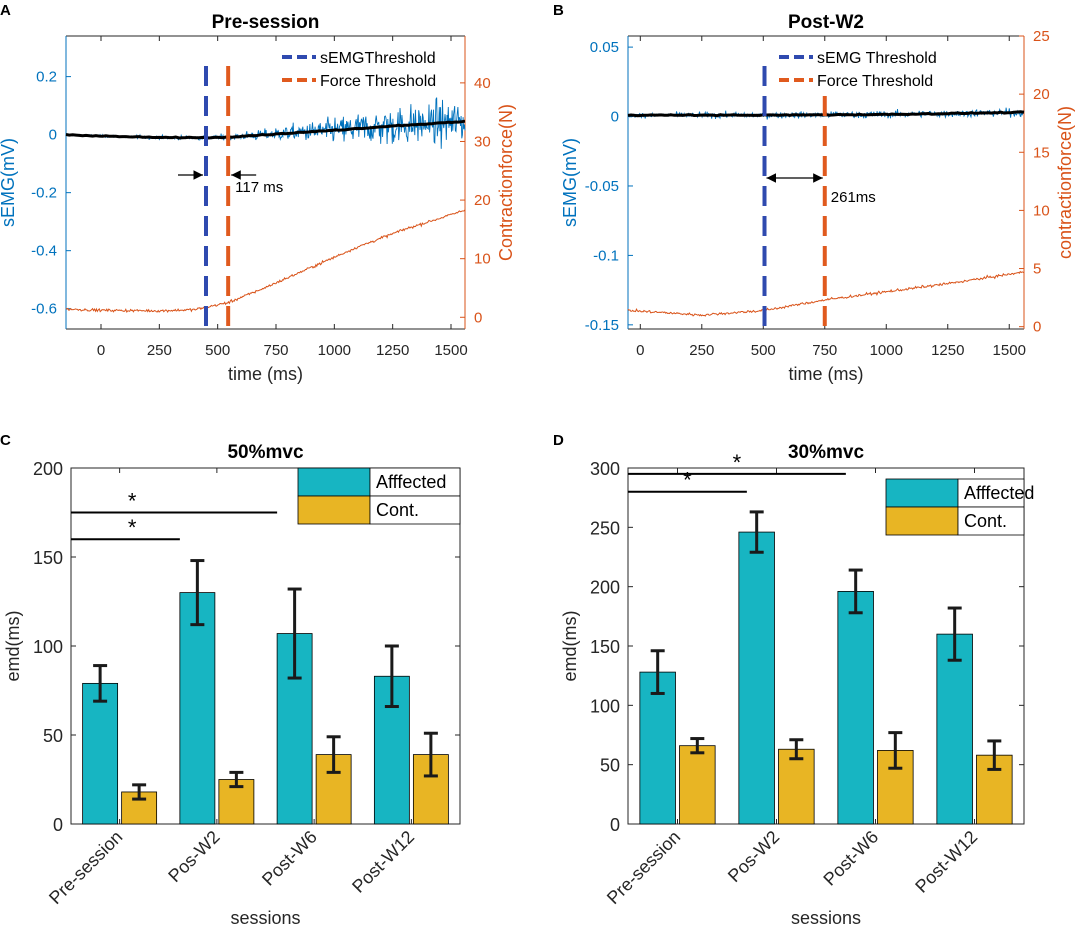 Image resolution: width=1084 pixels, height=935 pixels. Describe the element at coordinates (796, 786) in the screenshot. I see `bar-Pos-W2-Cont.` at that location.